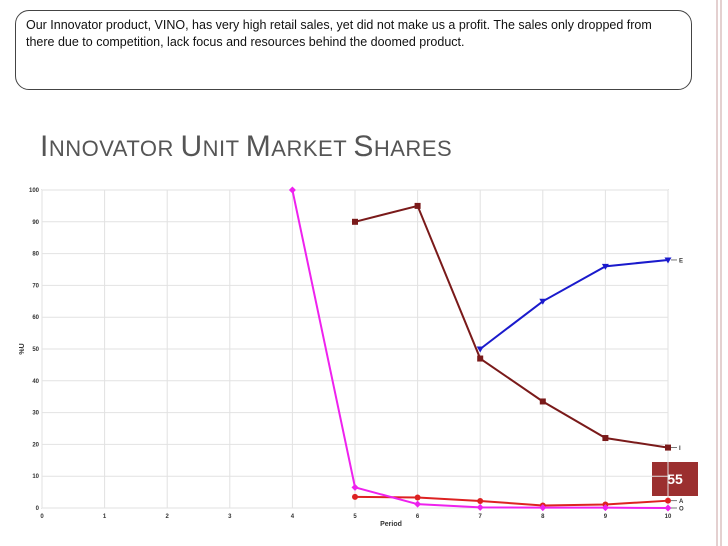 This screenshot has height=546, width=728. What do you see at coordinates (293, 517) in the screenshot?
I see `x-tick-label: 4` at bounding box center [293, 517].